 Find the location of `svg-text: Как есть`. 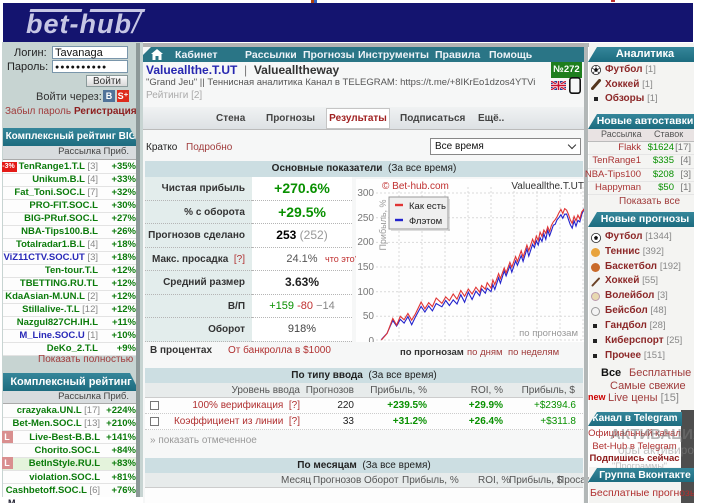

svg-text: Как есть is located at coordinates (427, 206).